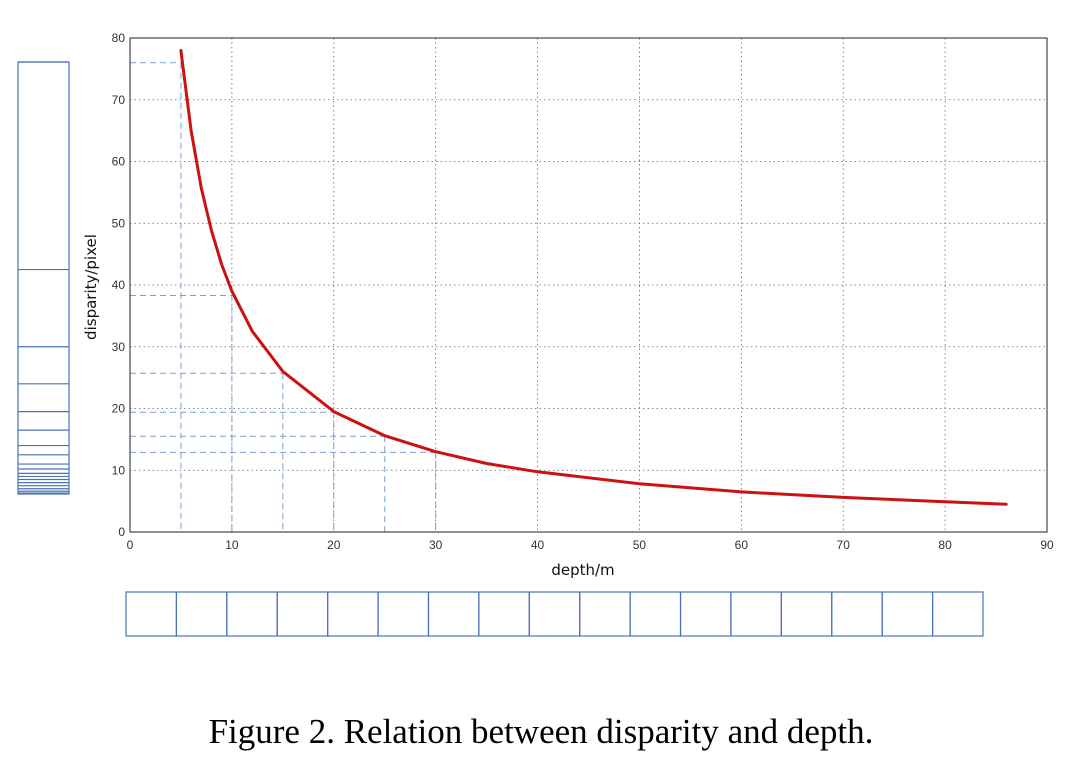  What do you see at coordinates (119, 409) in the screenshot?
I see `y-tick-label: 20` at bounding box center [119, 409].